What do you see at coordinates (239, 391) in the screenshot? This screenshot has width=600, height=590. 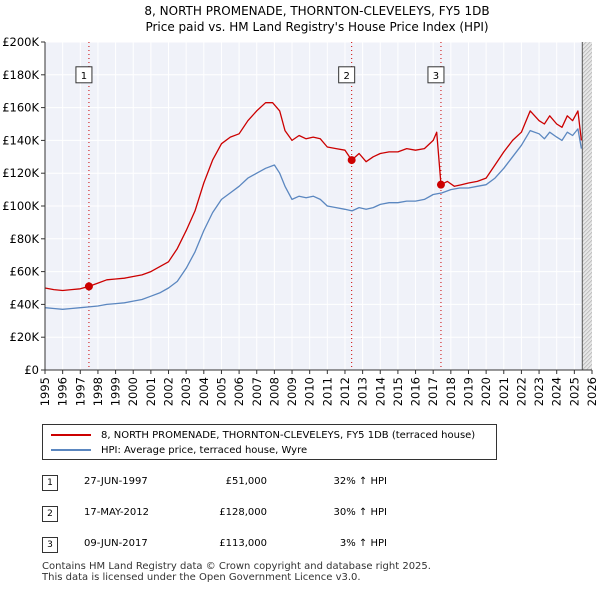 I see `x-tick-label: 2006` at bounding box center [239, 391].